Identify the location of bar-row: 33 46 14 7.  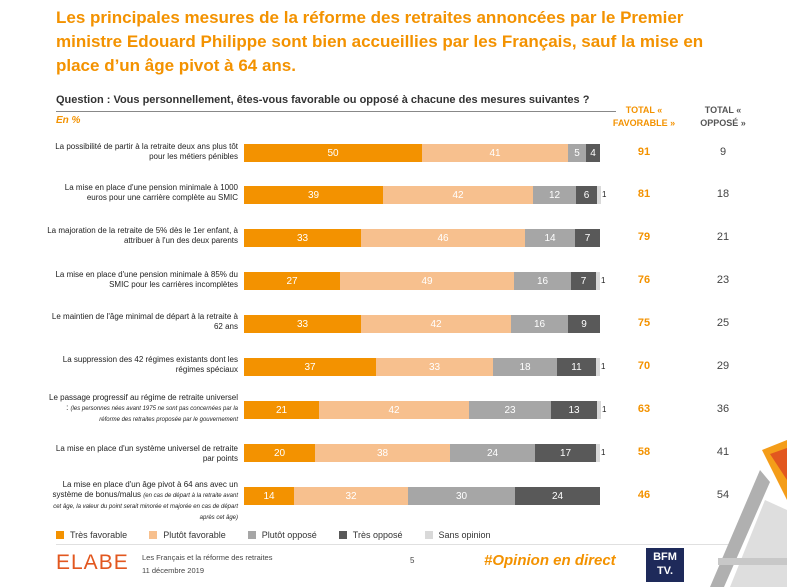
(422, 238).